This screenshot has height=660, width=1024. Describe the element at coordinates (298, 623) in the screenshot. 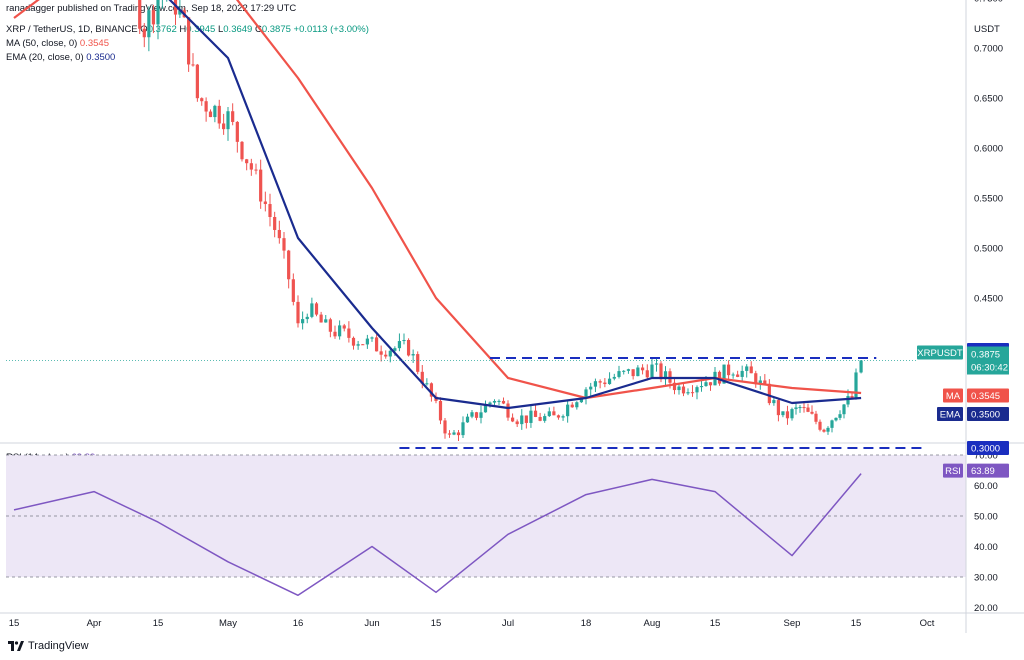

I see `time-tick-label: 16` at that location.